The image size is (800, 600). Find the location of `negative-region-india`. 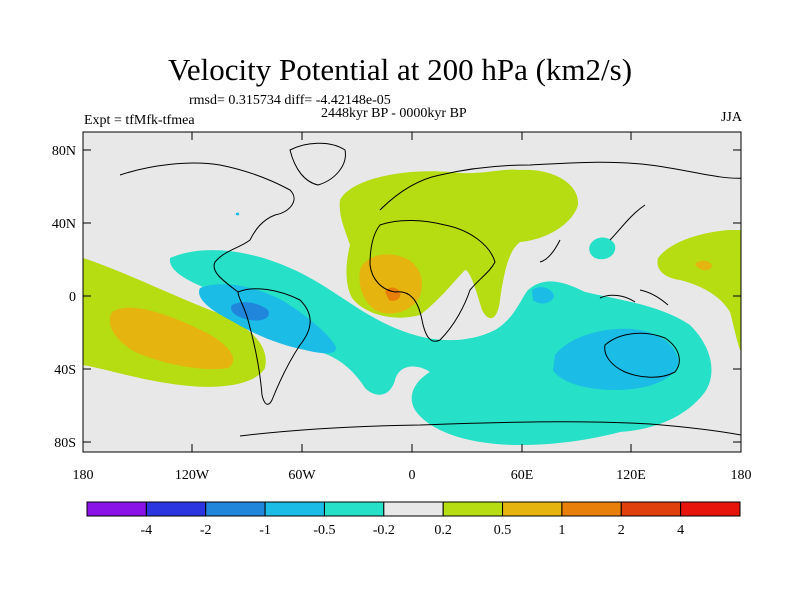

negative-region-india is located at coordinates (602, 248).